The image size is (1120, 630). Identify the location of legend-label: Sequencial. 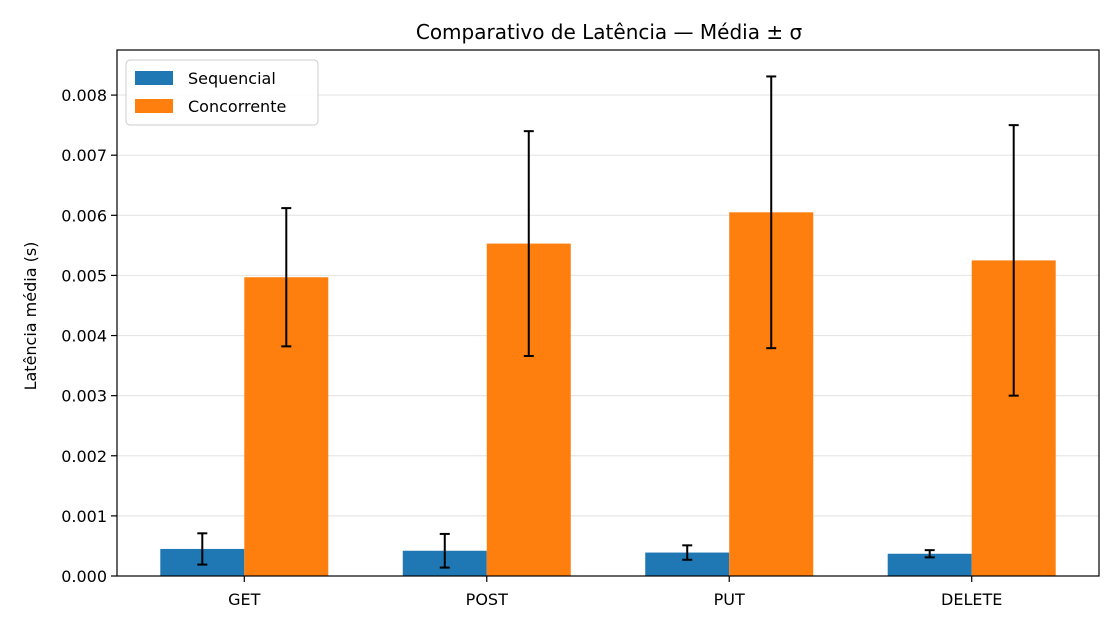
(232, 78).